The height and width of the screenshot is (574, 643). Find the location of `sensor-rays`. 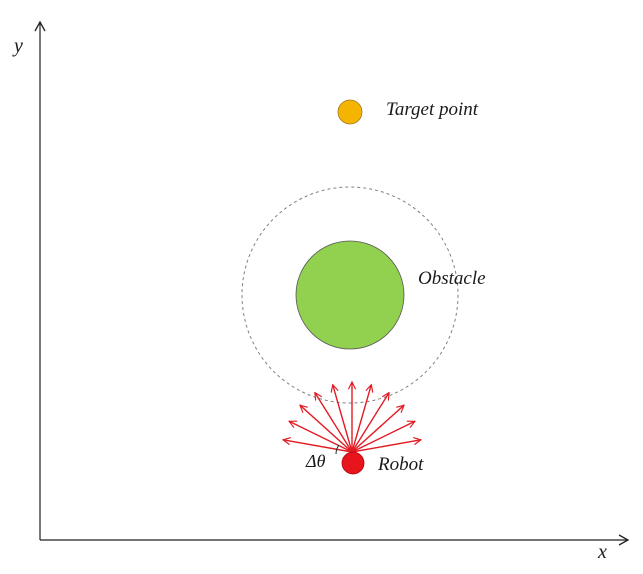

sensor-rays is located at coordinates (352, 417).